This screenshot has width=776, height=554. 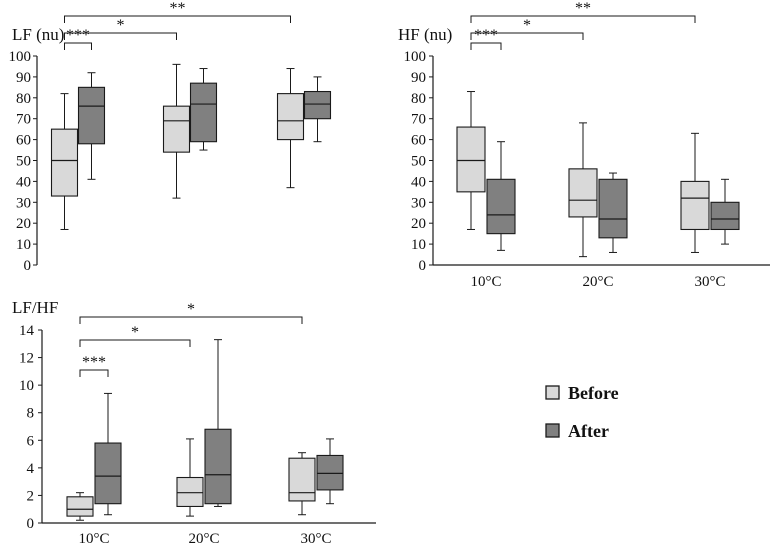 I want to click on y-tick-label: 4, so click(x=31, y=469).